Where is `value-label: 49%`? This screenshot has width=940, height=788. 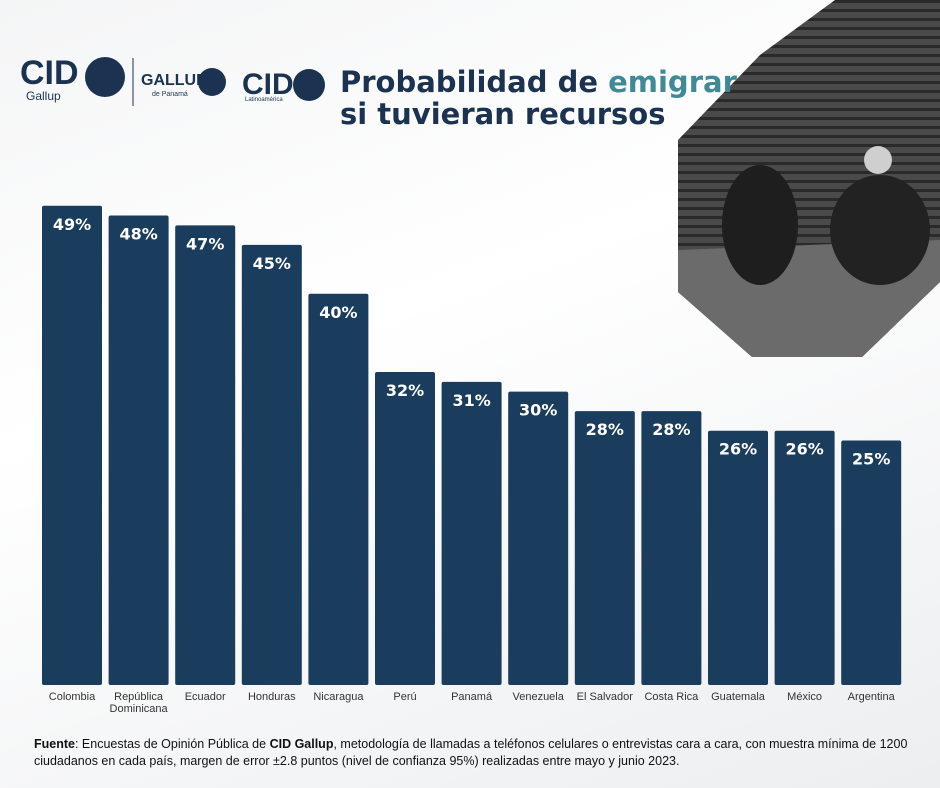
value-label: 49% is located at coordinates (72, 224).